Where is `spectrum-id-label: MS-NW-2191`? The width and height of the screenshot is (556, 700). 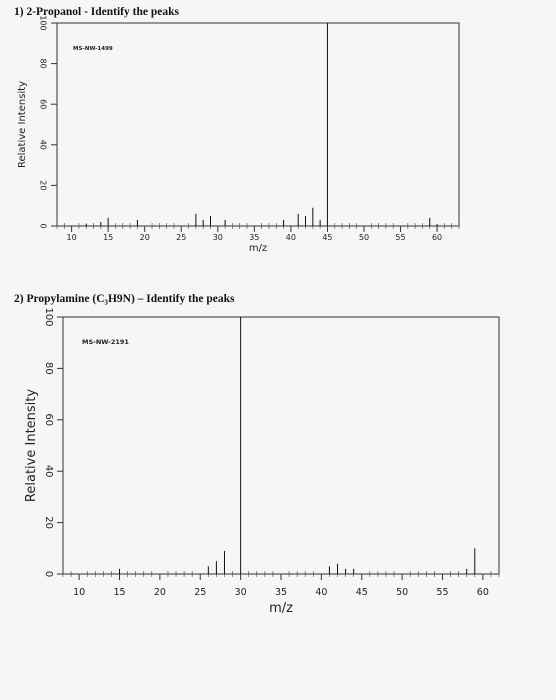 spectrum-id-label: MS-NW-2191 is located at coordinates (105, 342).